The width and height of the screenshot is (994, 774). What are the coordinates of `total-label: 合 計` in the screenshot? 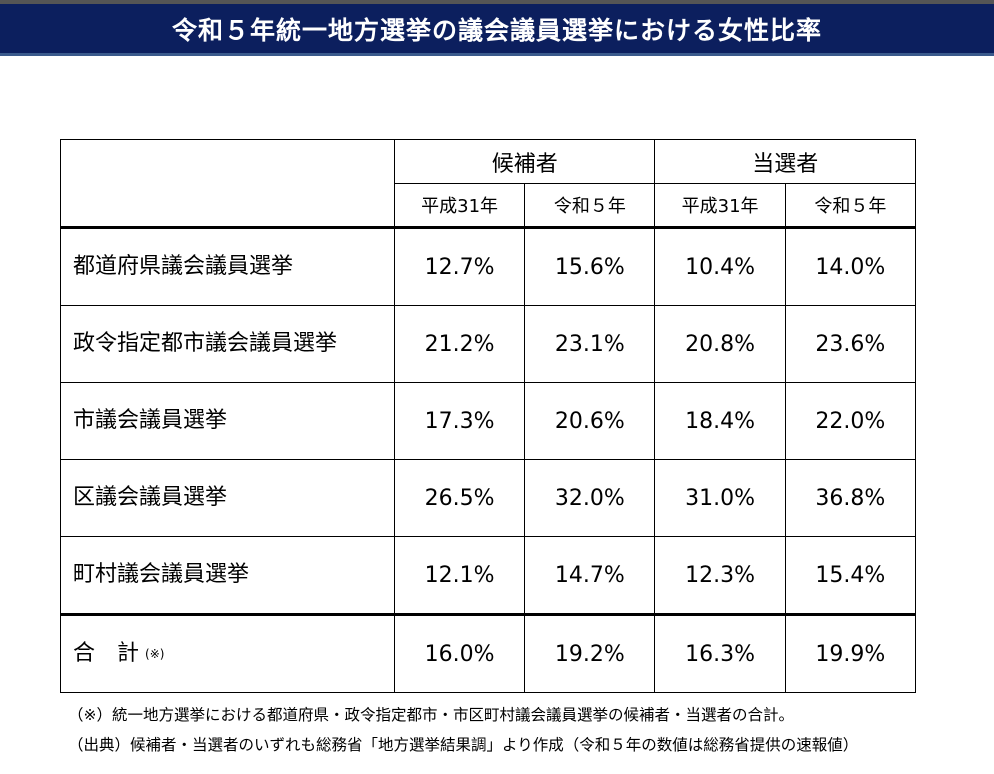 It's located at (106, 653).